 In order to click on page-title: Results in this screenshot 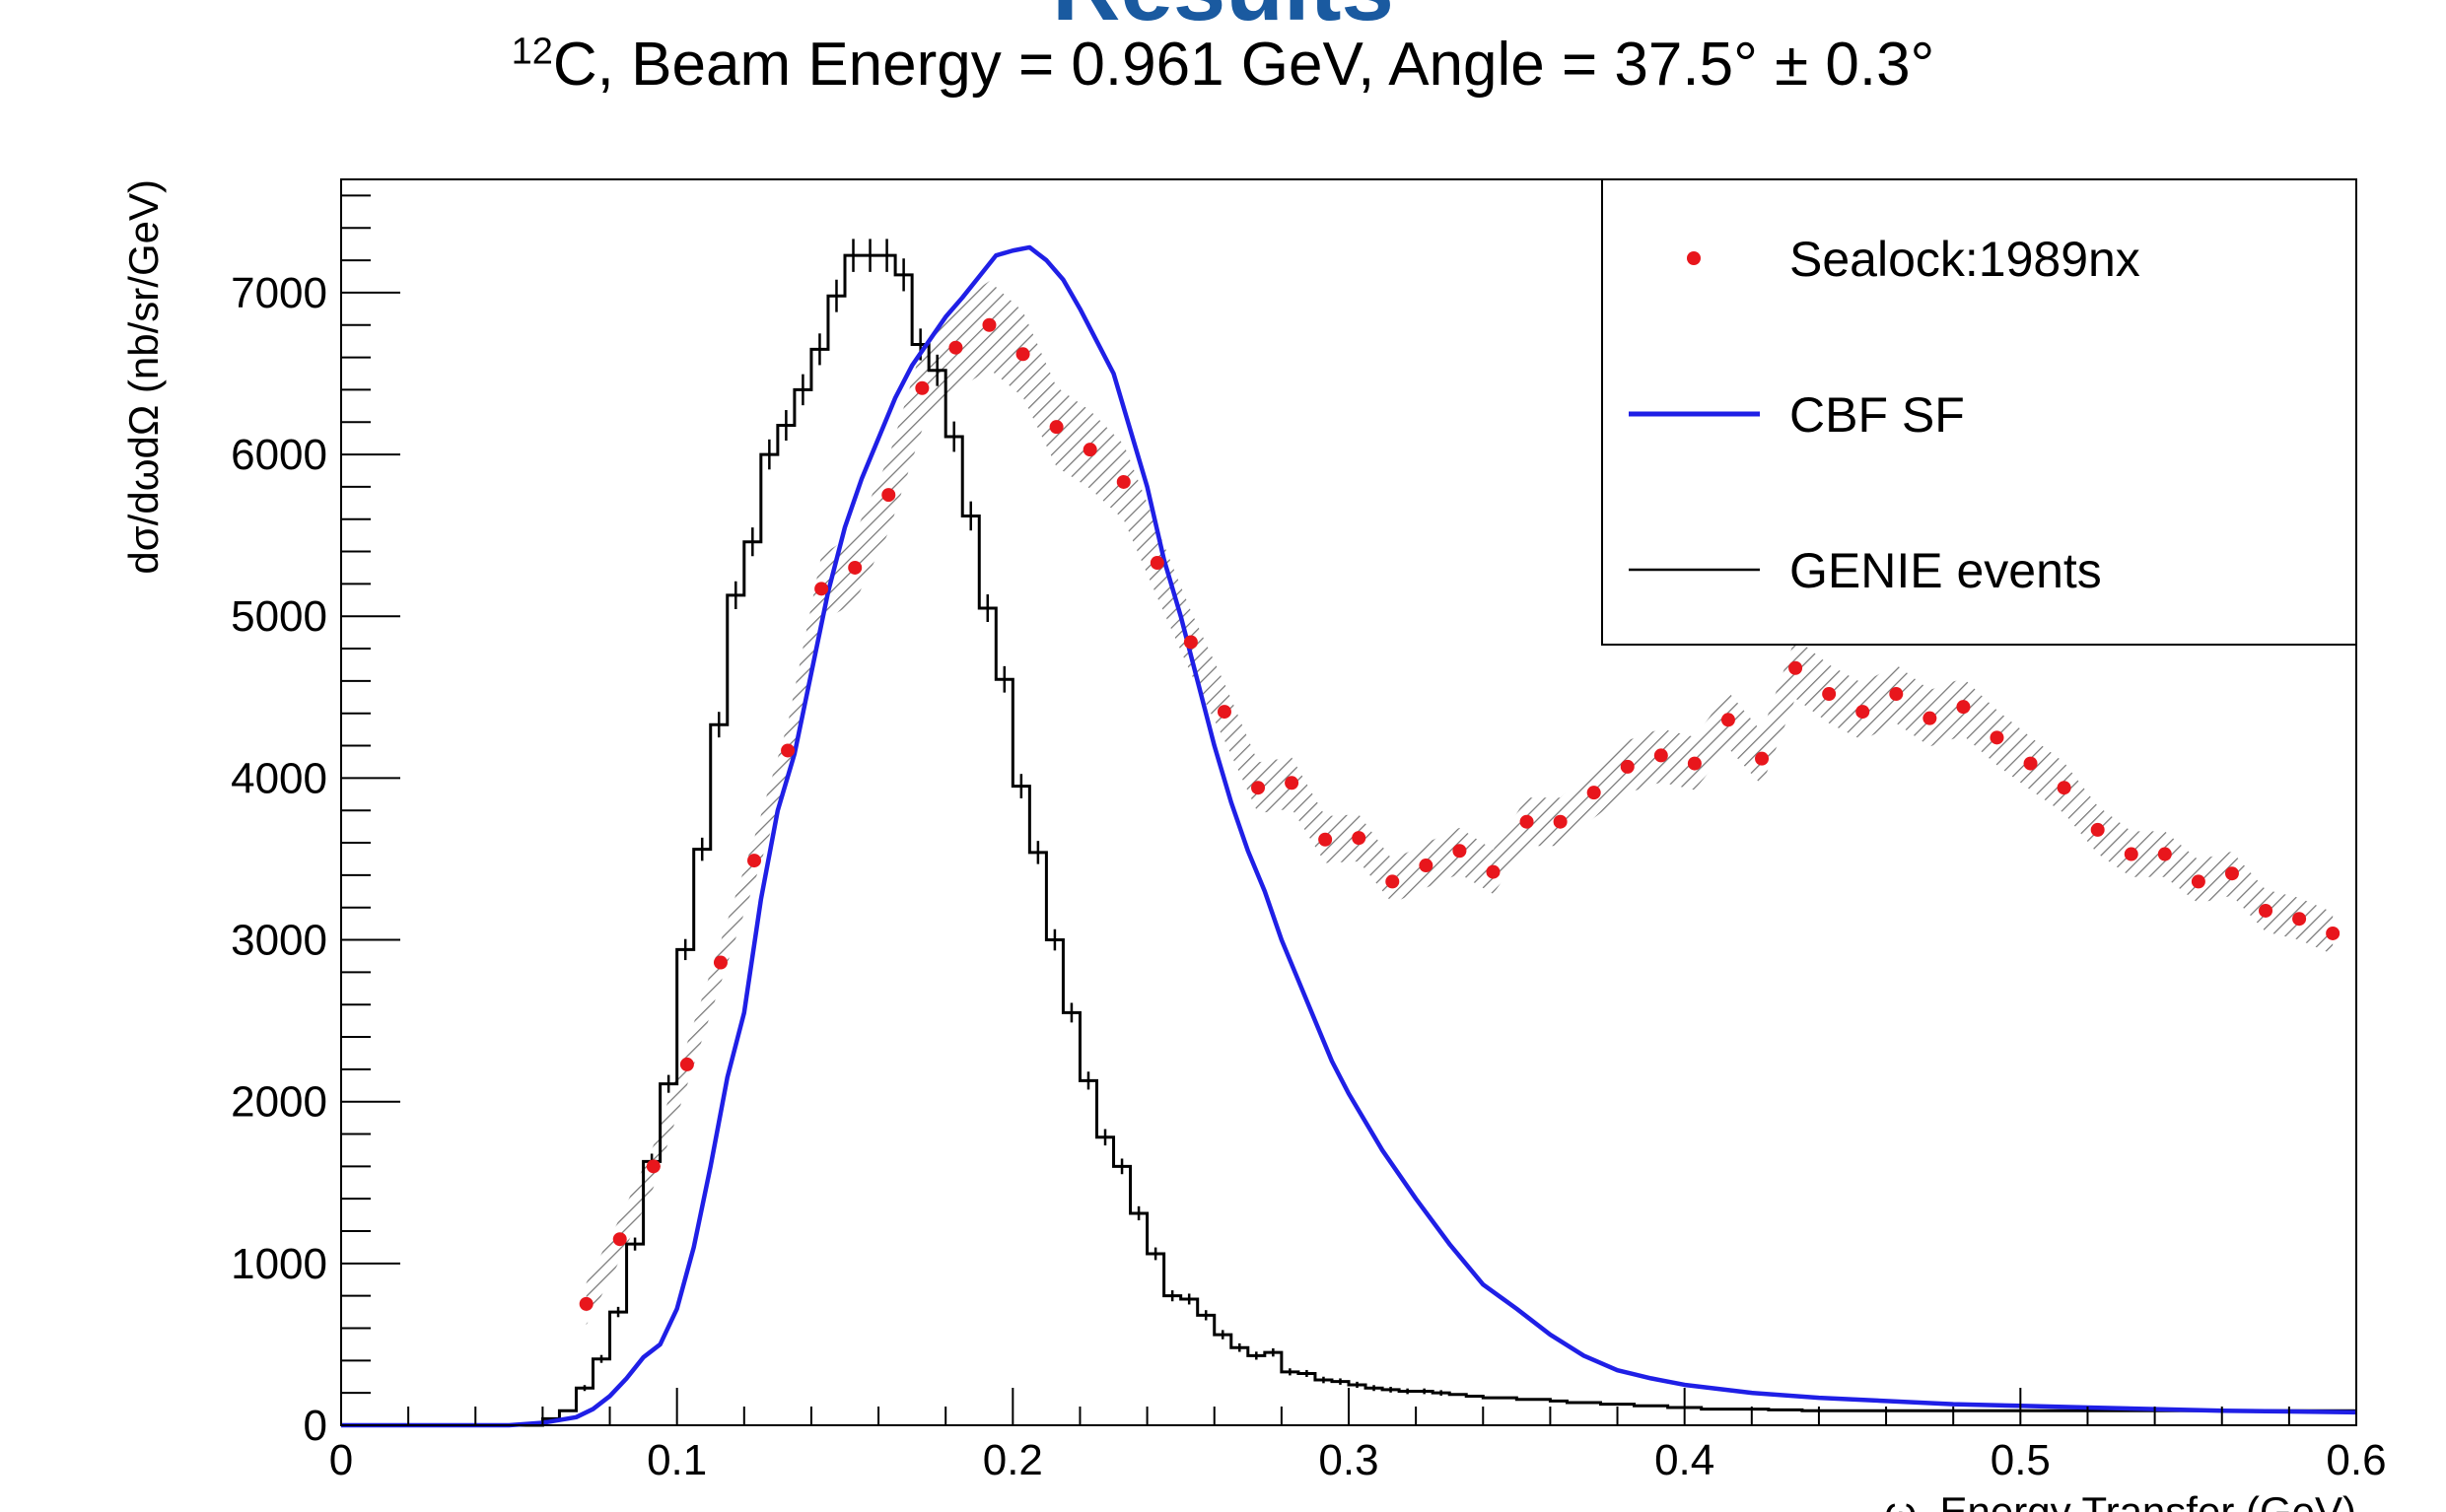, I will do `click(1223, 17)`.